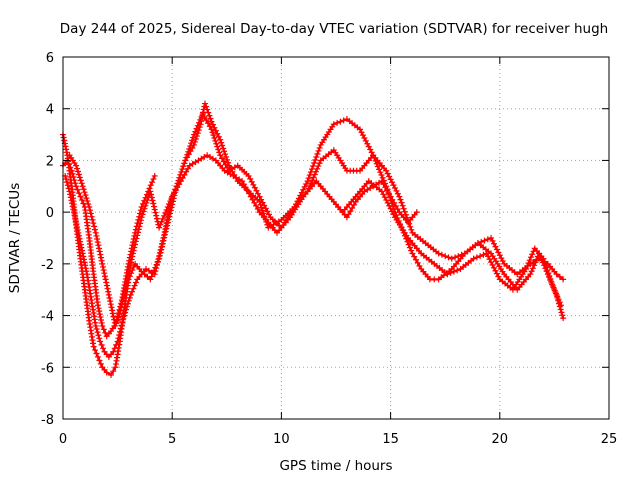 The width and height of the screenshot is (640, 480). What do you see at coordinates (50, 58) in the screenshot?
I see `y-tick-label: 6` at bounding box center [50, 58].